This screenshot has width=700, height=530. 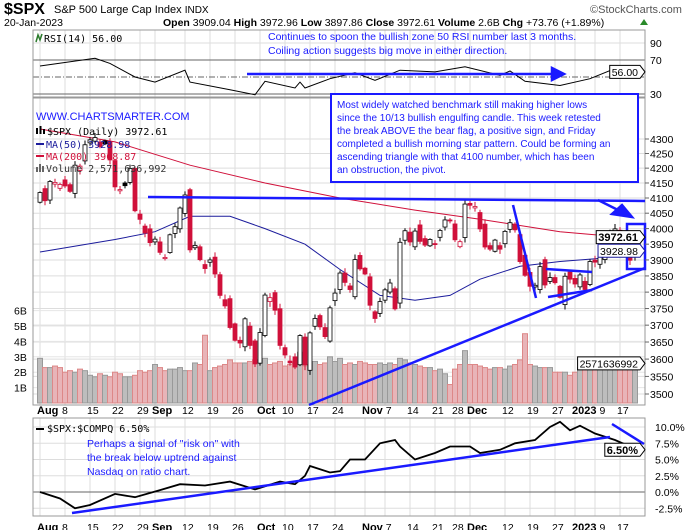 What do you see at coordinates (138, 472) in the screenshot?
I see `ratio-note-line: Nasdaq on ratio chart.` at bounding box center [138, 472].